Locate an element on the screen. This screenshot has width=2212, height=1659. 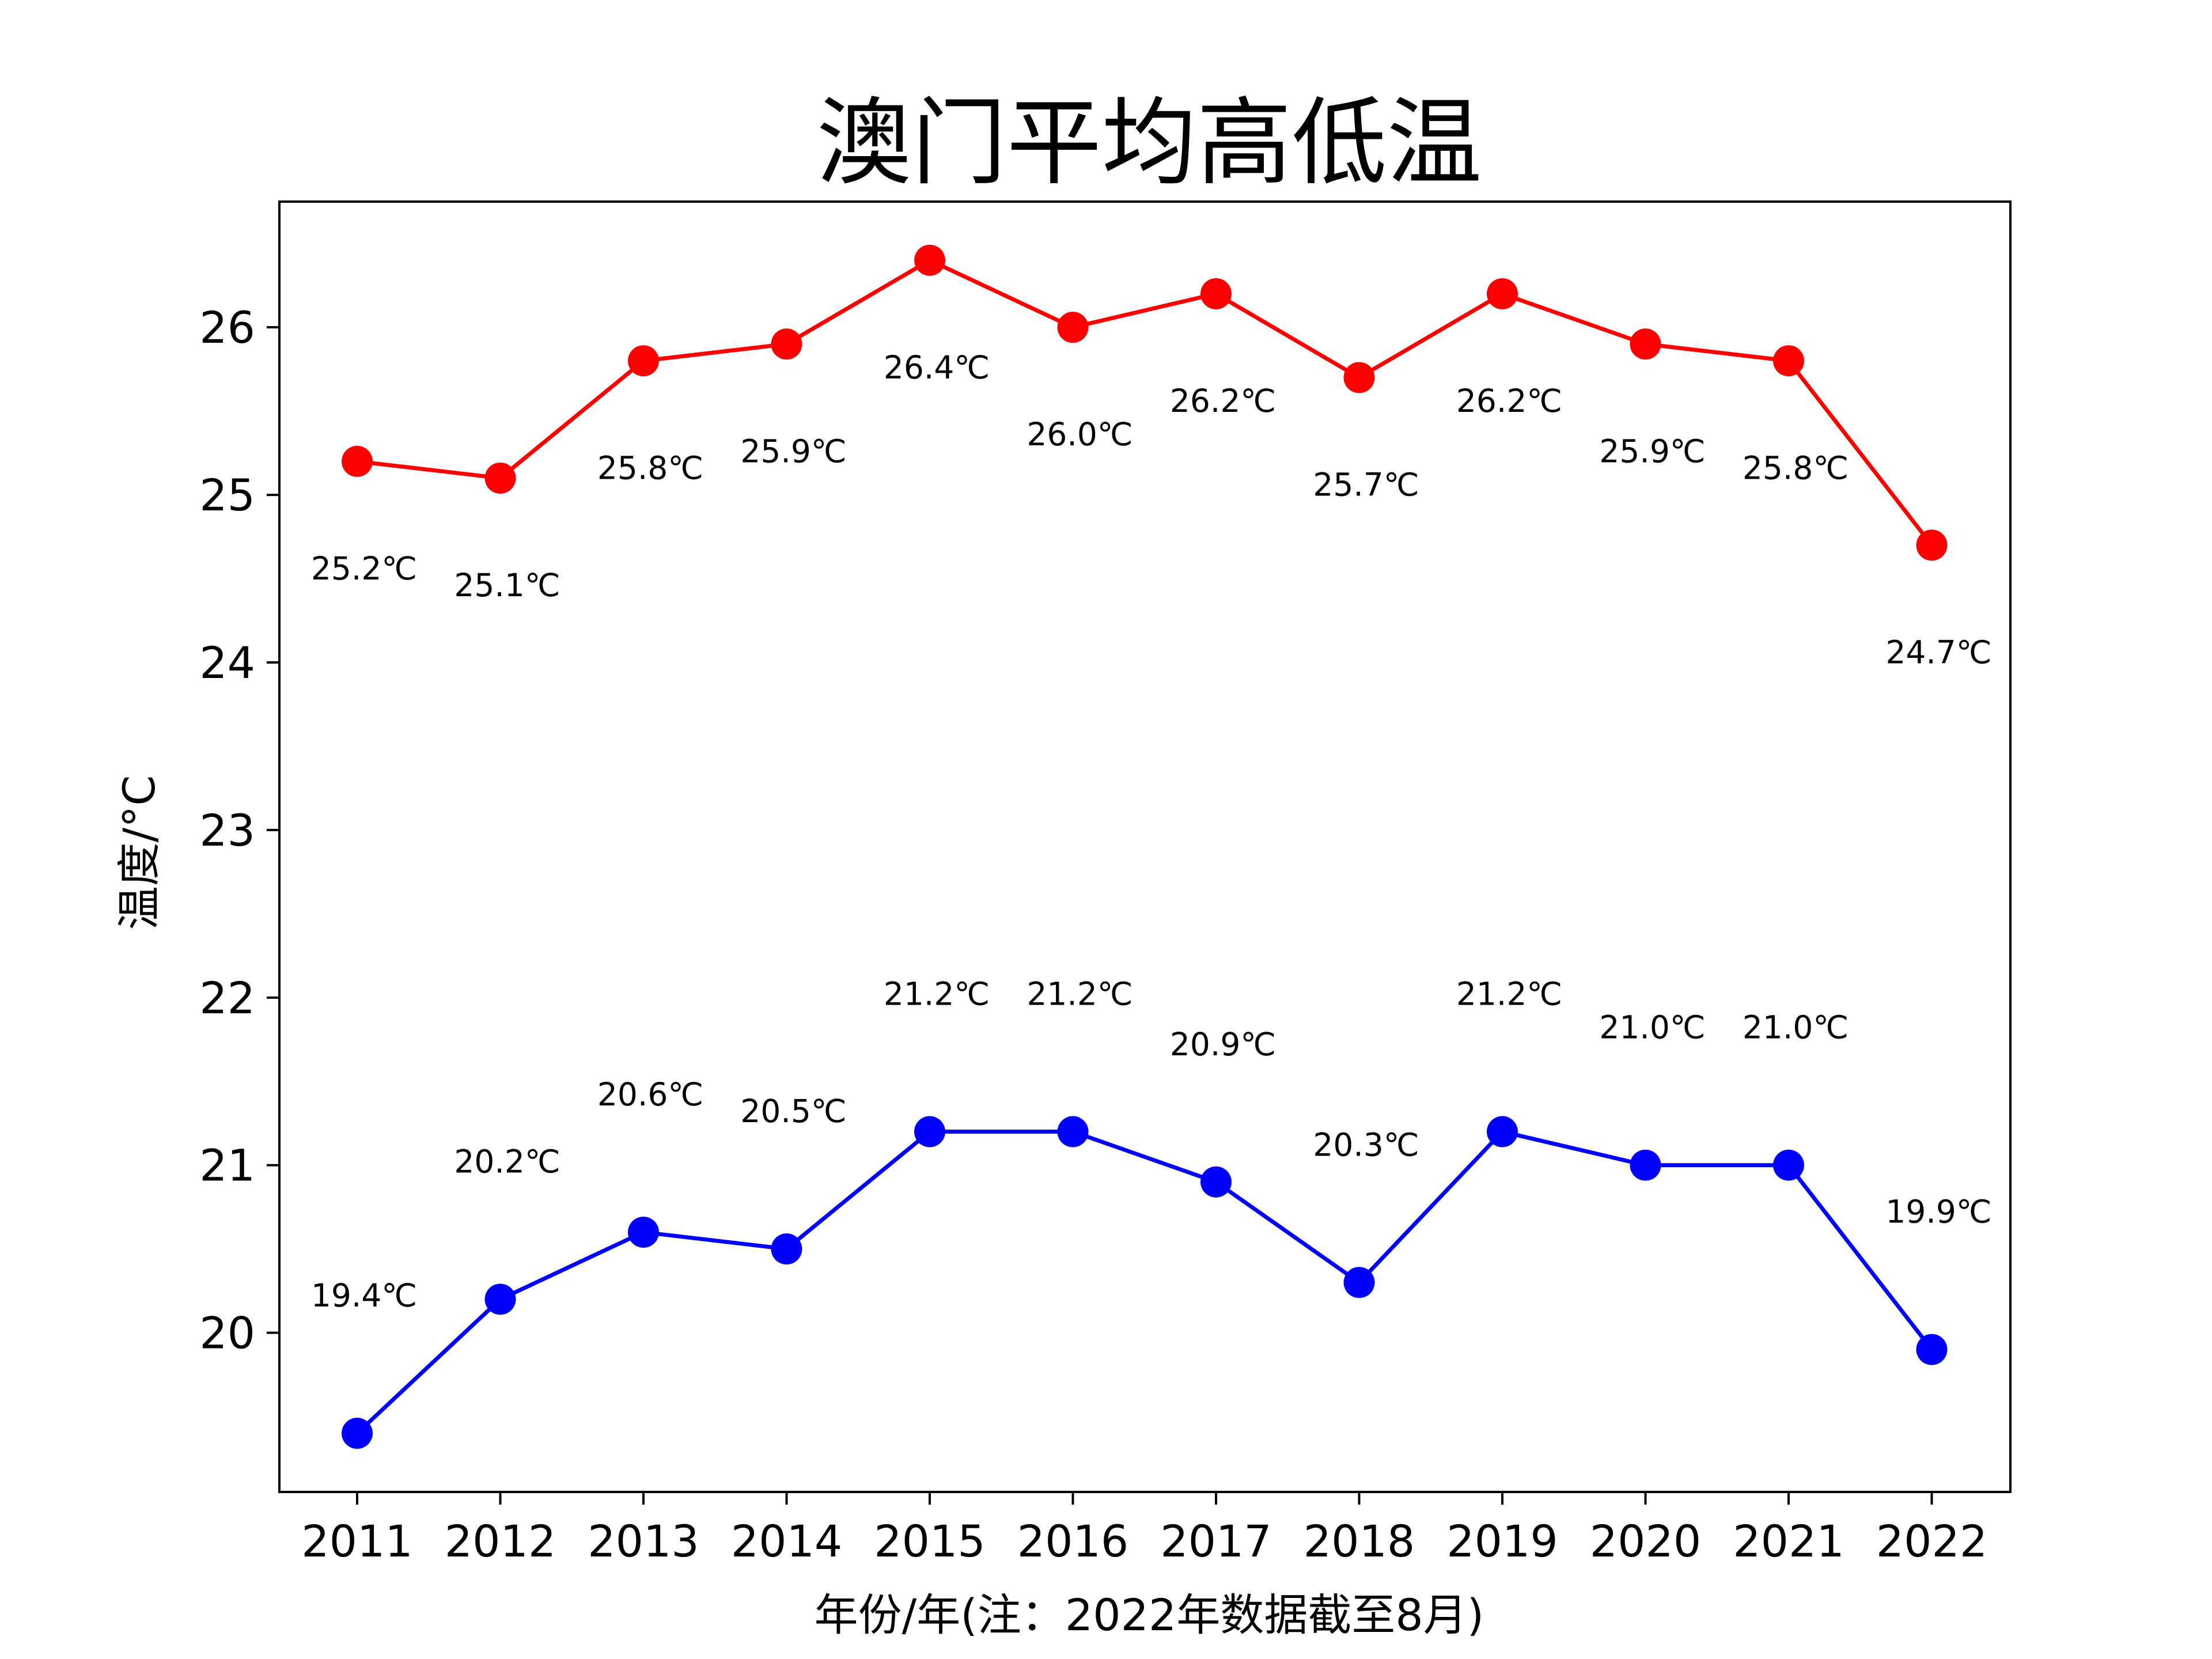
series-0-data-label: 25.7℃ is located at coordinates (1366, 484).